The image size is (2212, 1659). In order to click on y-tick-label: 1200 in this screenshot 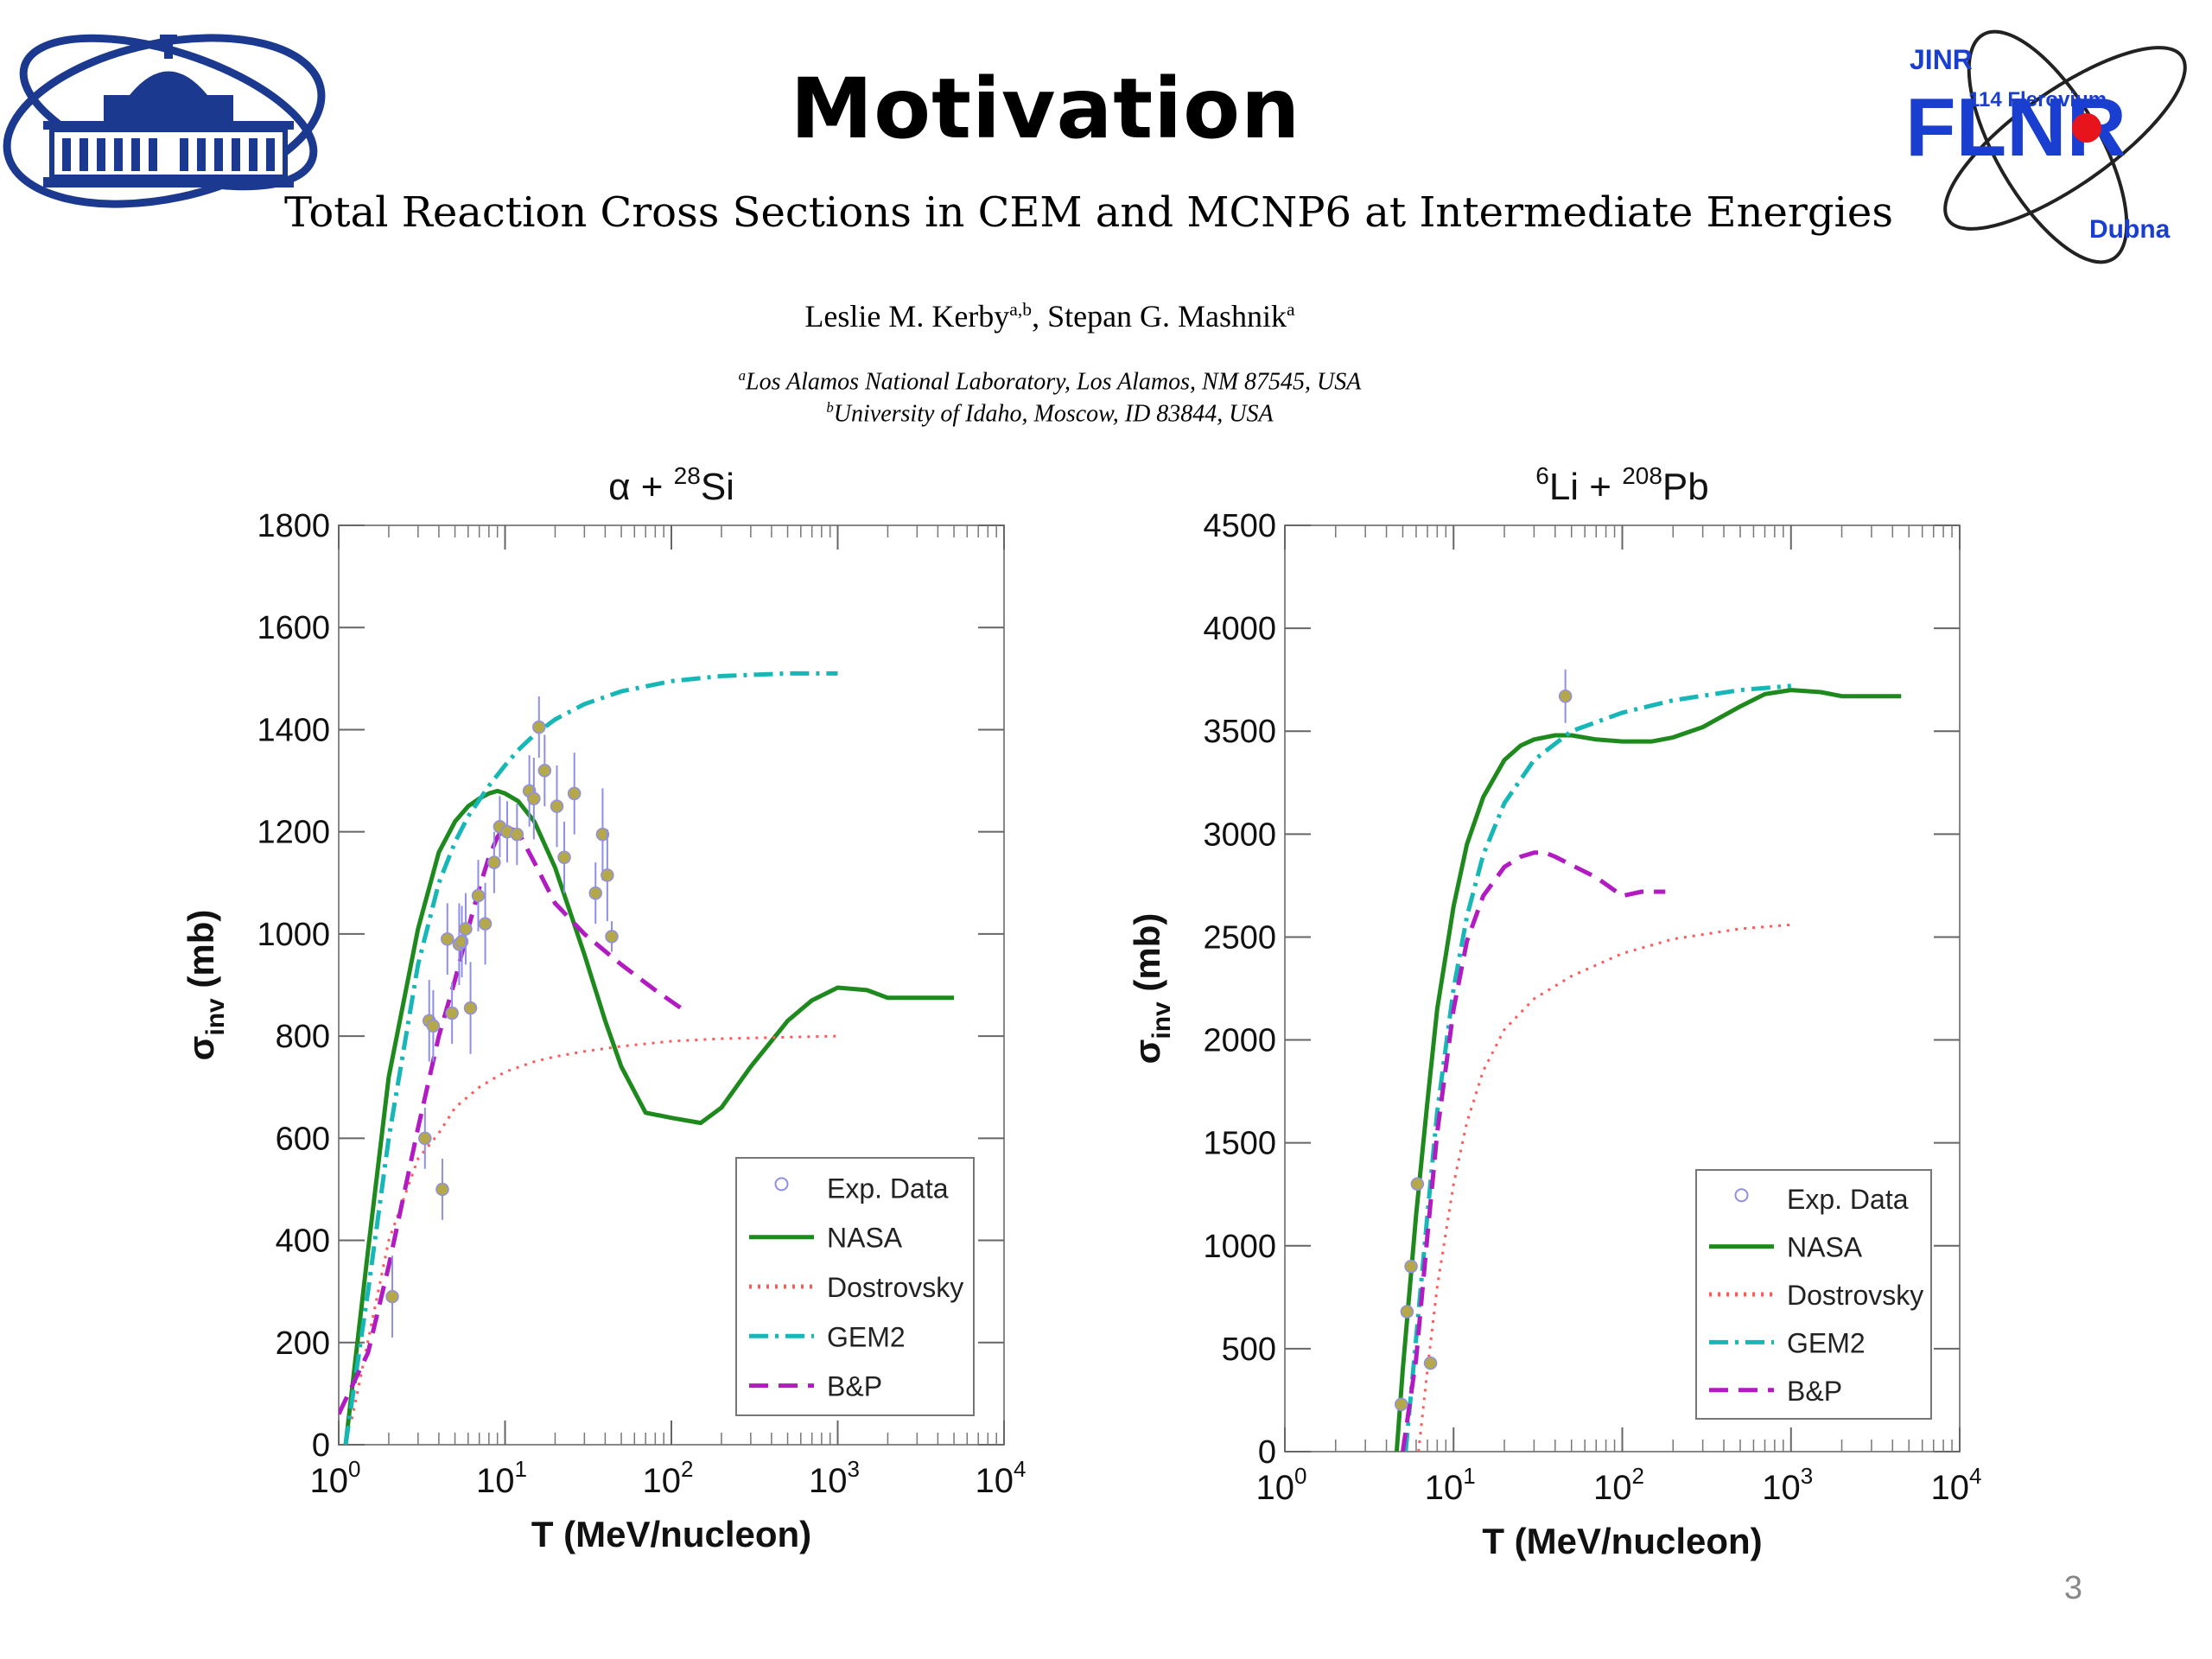, I will do `click(293, 833)`.